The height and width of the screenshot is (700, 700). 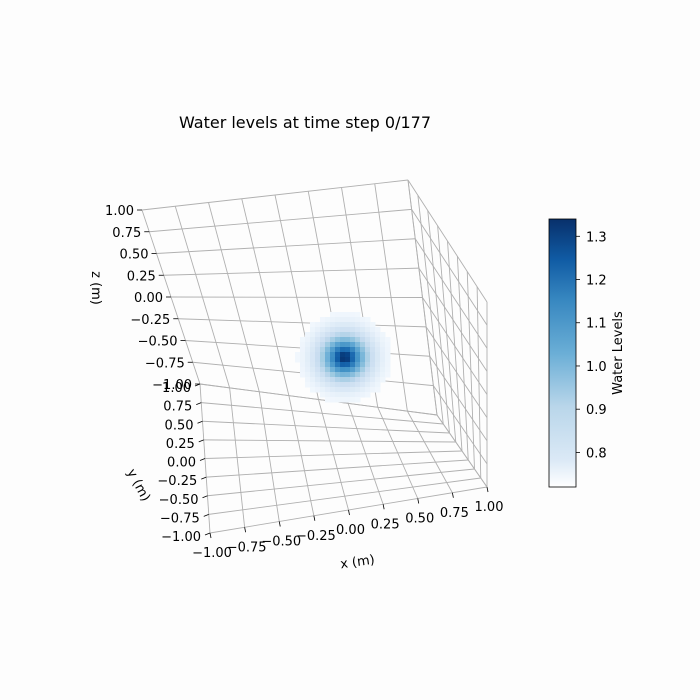 What do you see at coordinates (158, 342) in the screenshot?
I see `z-tick-label: −0.50` at bounding box center [158, 342].